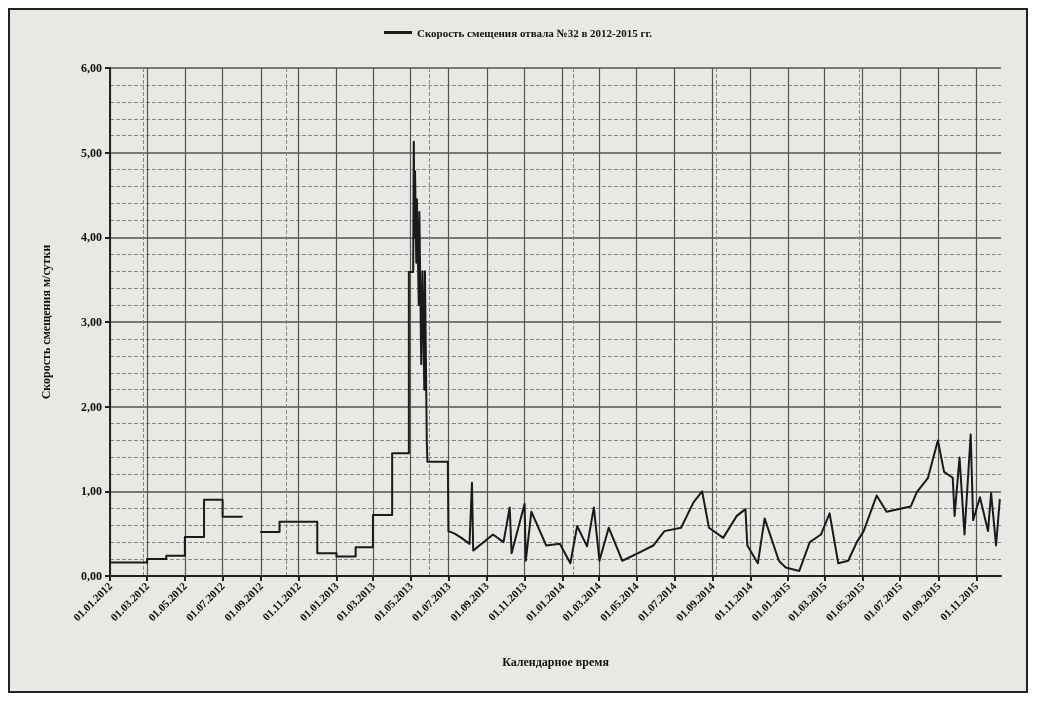 The image size is (1038, 705). What do you see at coordinates (556, 662) in the screenshot?
I see `x-axis-title: Календарное время` at bounding box center [556, 662].